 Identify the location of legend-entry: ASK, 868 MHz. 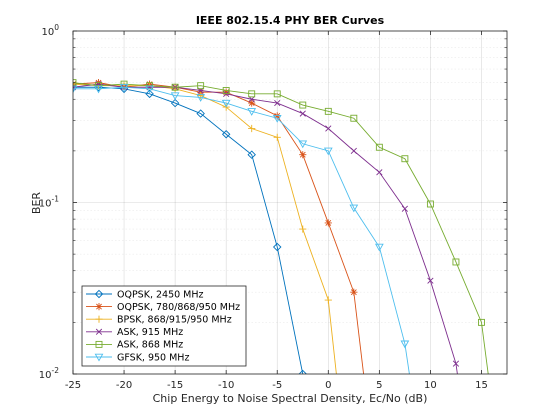
(134, 345).